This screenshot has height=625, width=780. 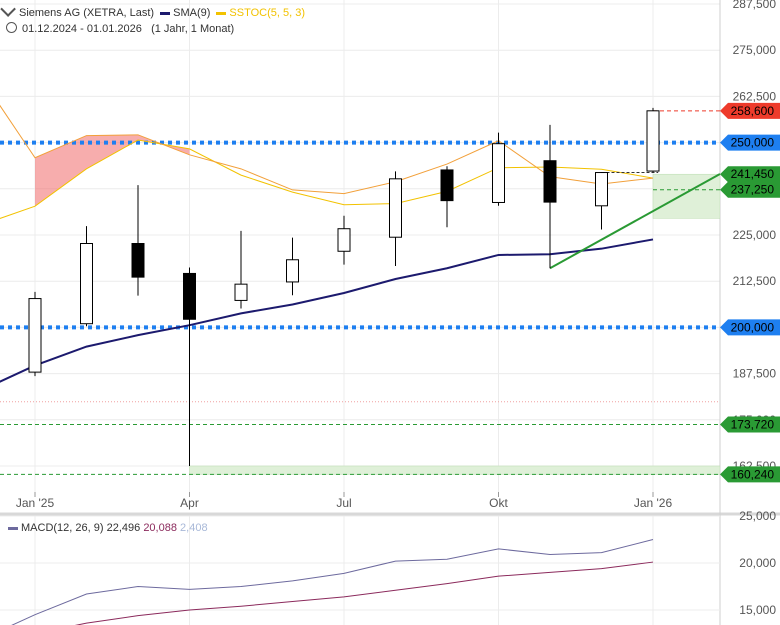 I want to click on macd-swatch, so click(x=13, y=528).